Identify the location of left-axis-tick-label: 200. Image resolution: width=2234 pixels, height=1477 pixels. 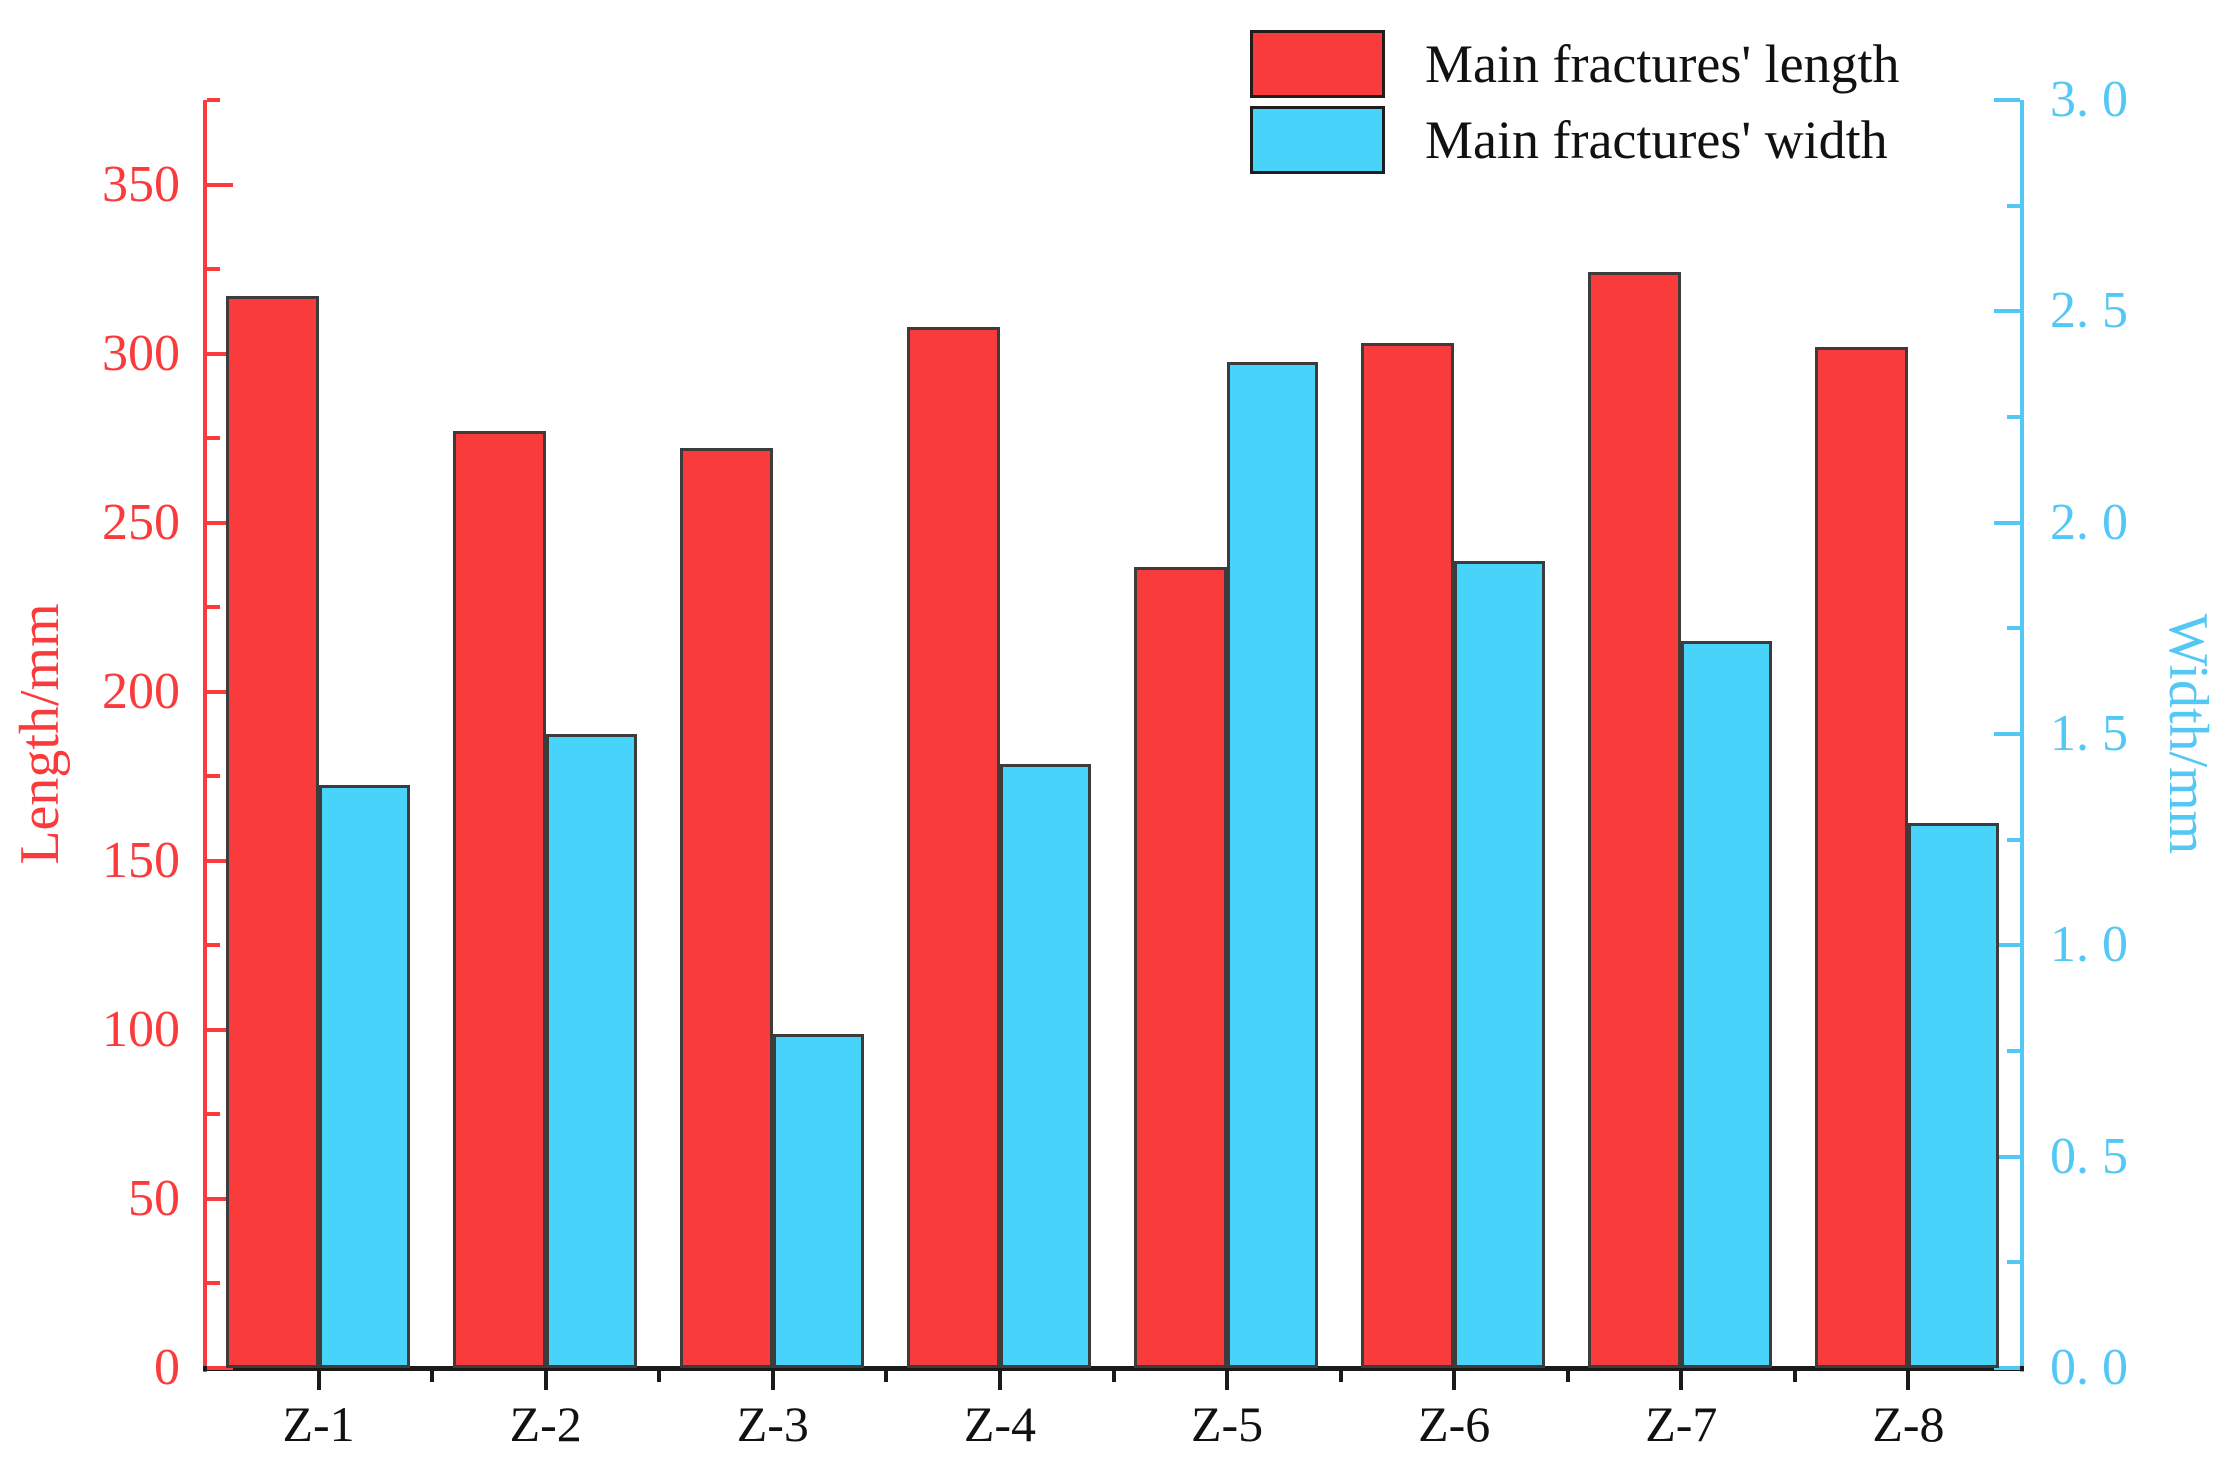
(141, 691).